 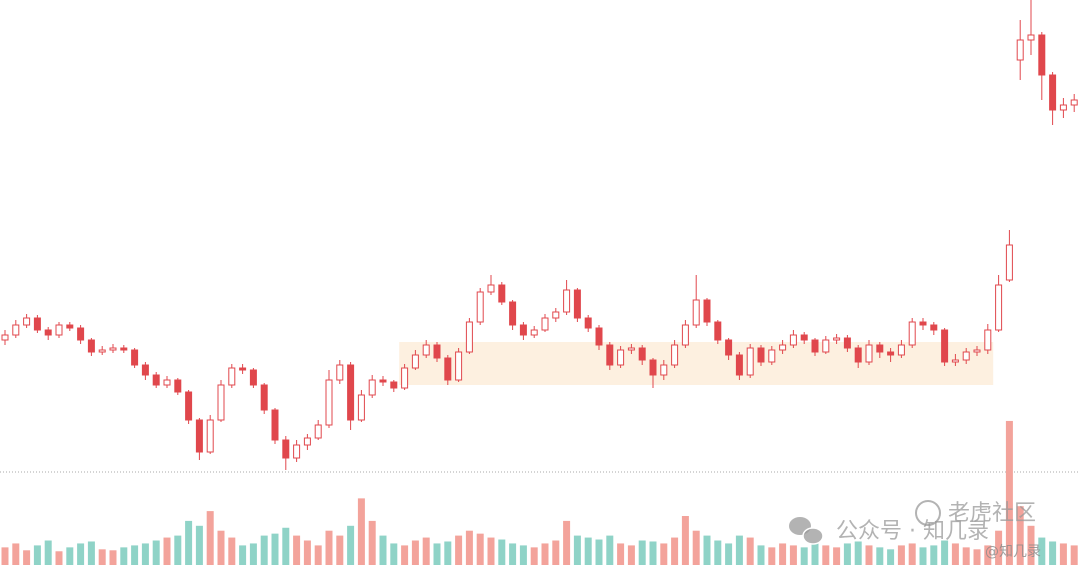 I want to click on watermark-handle: @知几录, so click(x=1013, y=551).